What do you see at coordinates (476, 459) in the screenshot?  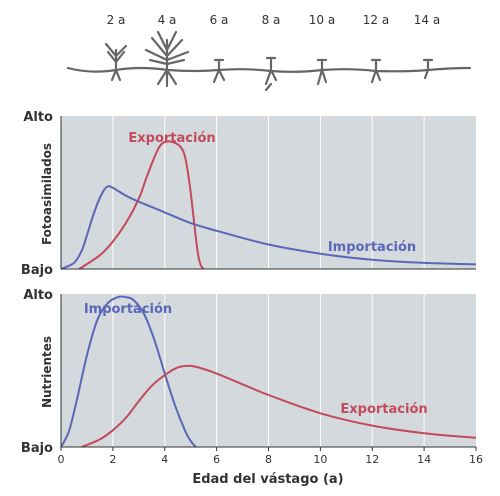 I see `x-tick-label: 16` at bounding box center [476, 459].